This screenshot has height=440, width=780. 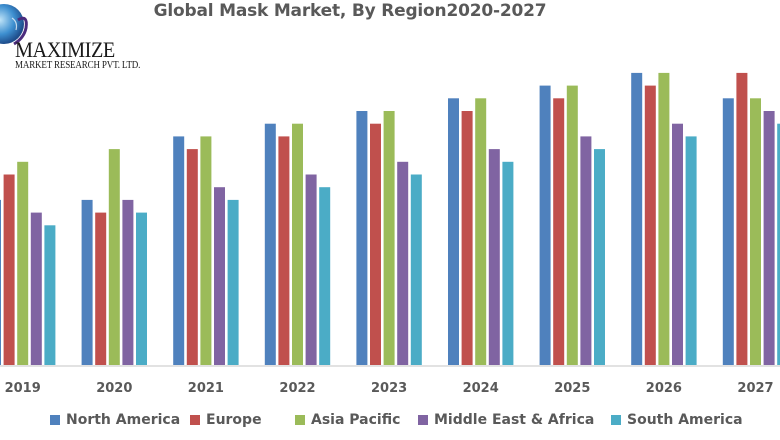 I want to click on x-tick-labels: 2019 2020 2021 2022 2023 2024 2025 2026 2027, so click(x=389, y=388).